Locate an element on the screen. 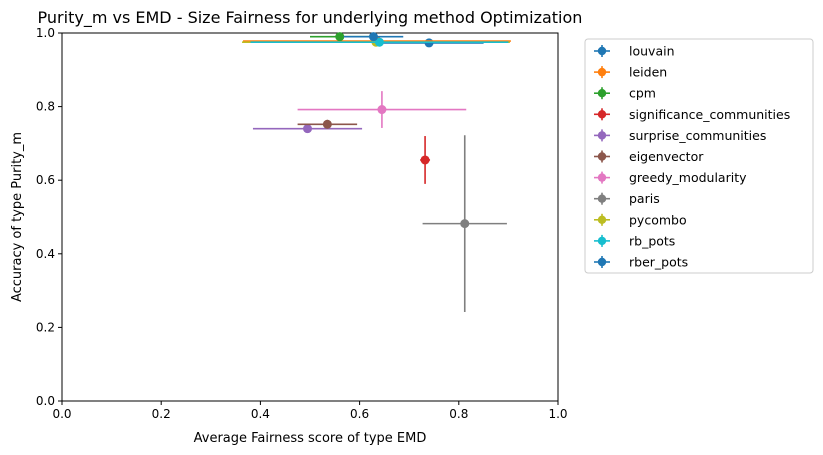 The image size is (823, 455). legend-label: rb_pots is located at coordinates (652, 240).